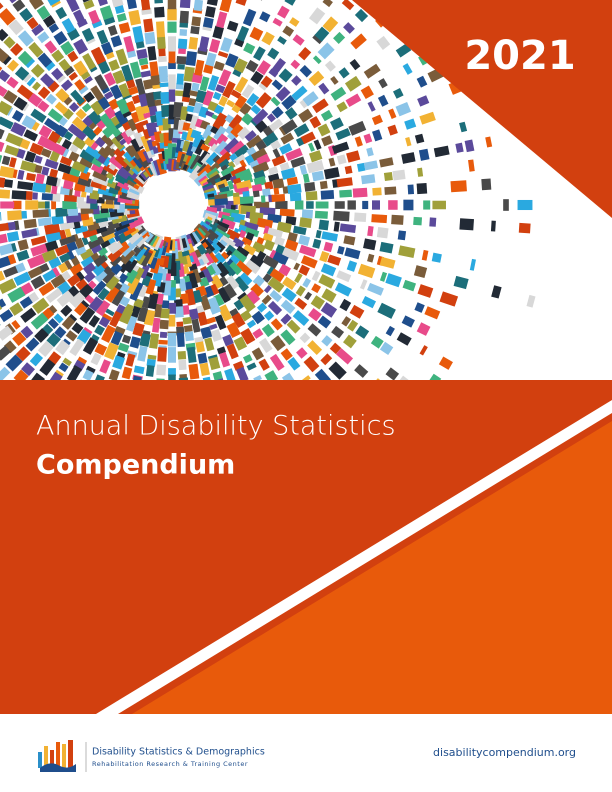 The height and width of the screenshot is (792, 612). I want to click on year: 2021, so click(519, 56).